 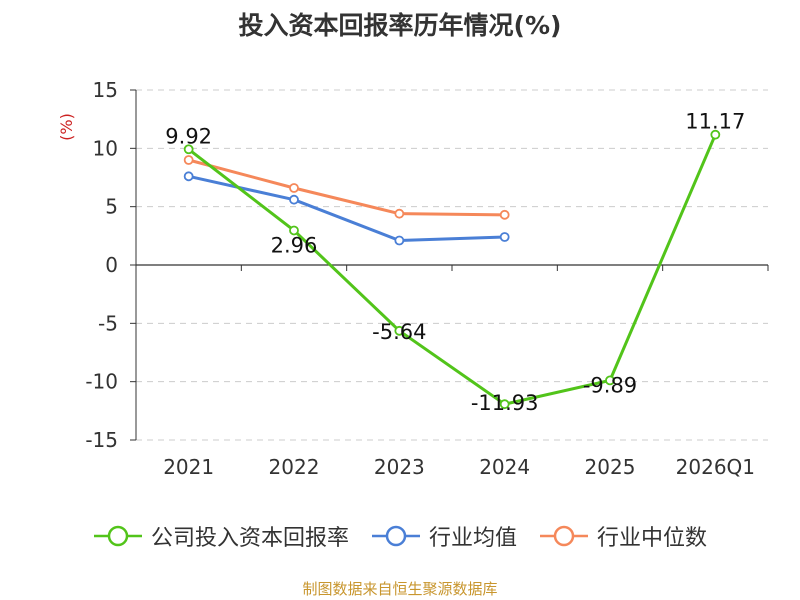 What do you see at coordinates (294, 467) in the screenshot?
I see `x-tick-label: 2022` at bounding box center [294, 467].